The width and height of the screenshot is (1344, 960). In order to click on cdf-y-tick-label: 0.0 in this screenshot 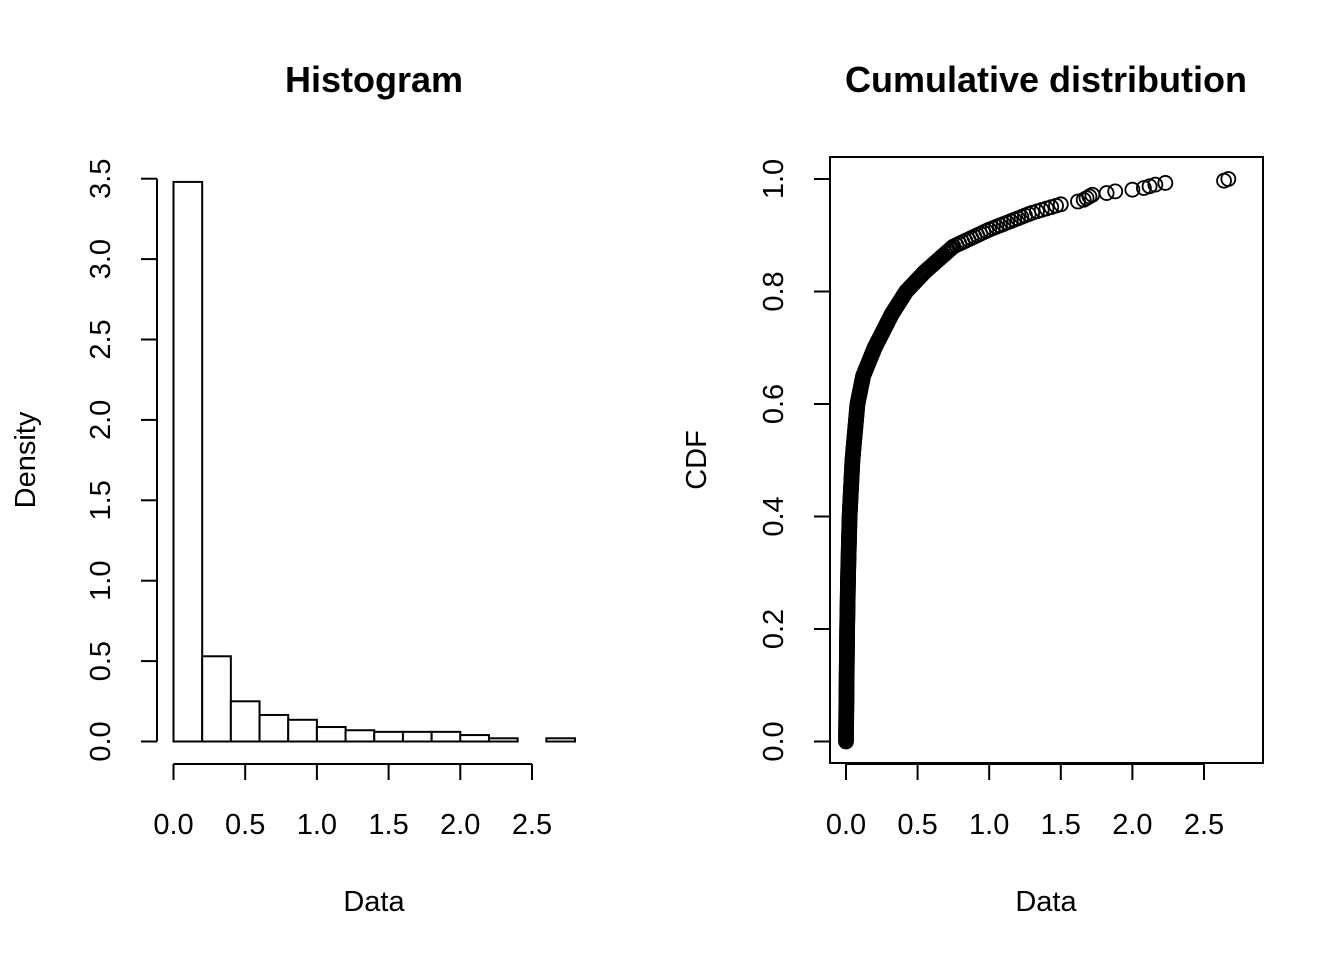, I will do `click(774, 741)`.